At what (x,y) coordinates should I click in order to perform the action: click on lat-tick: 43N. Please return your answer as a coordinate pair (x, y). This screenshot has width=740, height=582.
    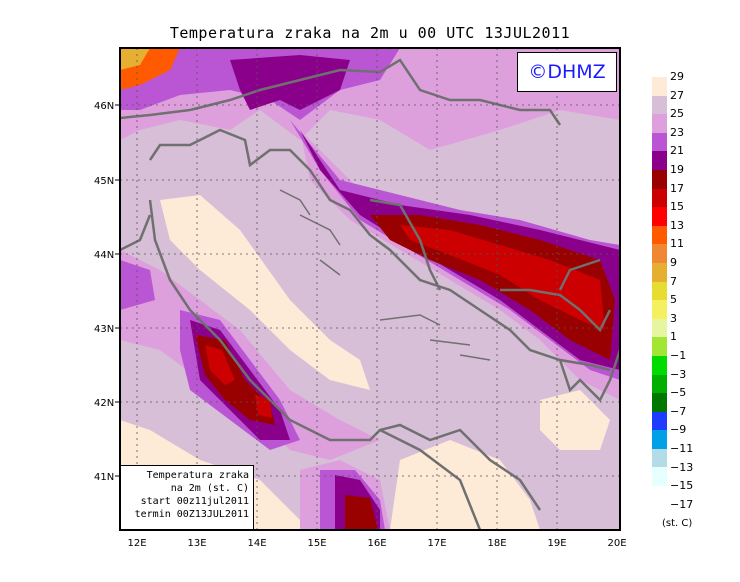
    Looking at the image, I should click on (104, 329).